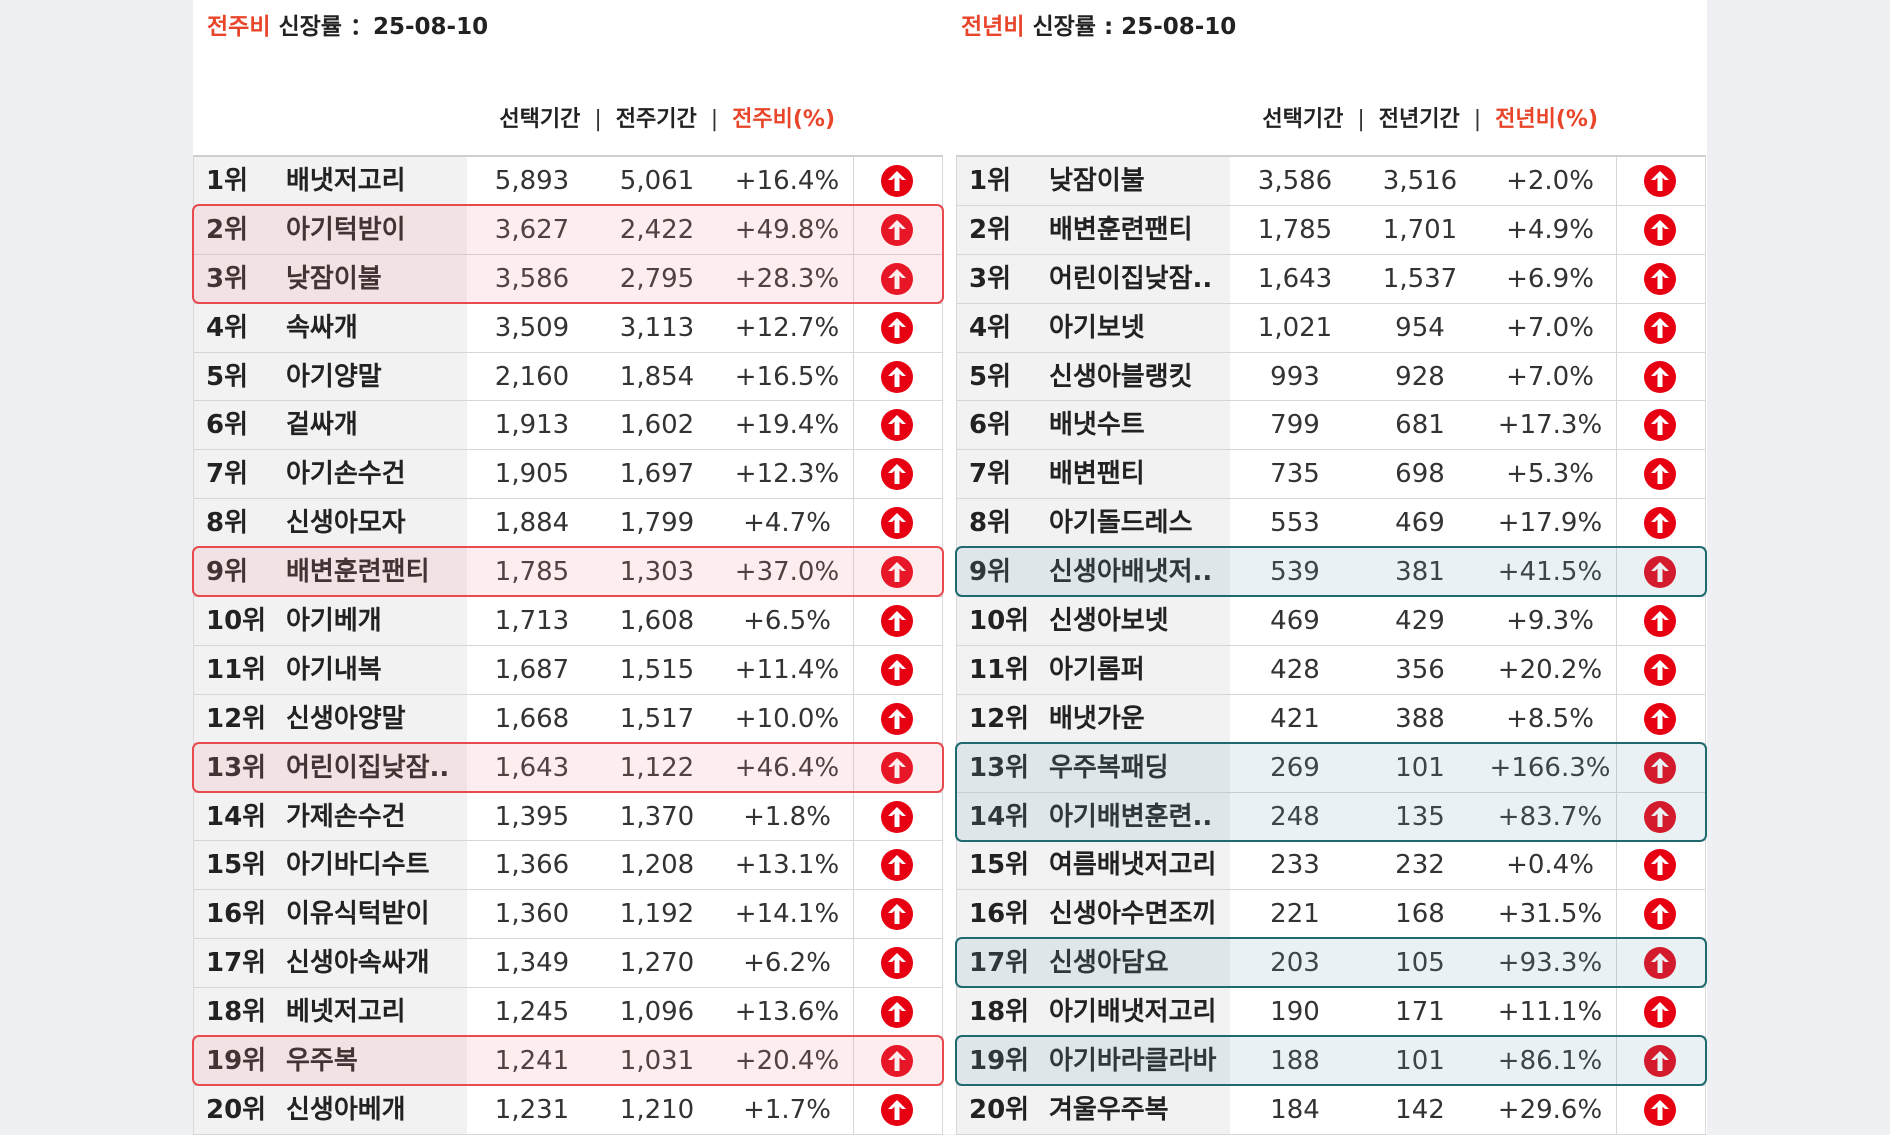  What do you see at coordinates (330, 767) in the screenshot?
I see `rank-name-cell: 13위 어린이집낮잠..` at bounding box center [330, 767].